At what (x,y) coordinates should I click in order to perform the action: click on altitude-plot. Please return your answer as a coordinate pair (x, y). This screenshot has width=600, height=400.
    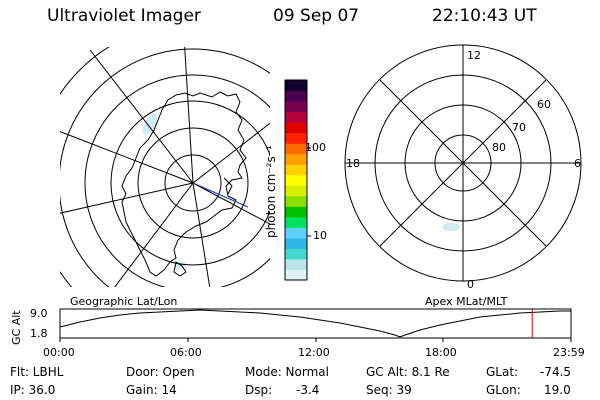
    Looking at the image, I should click on (315, 325).